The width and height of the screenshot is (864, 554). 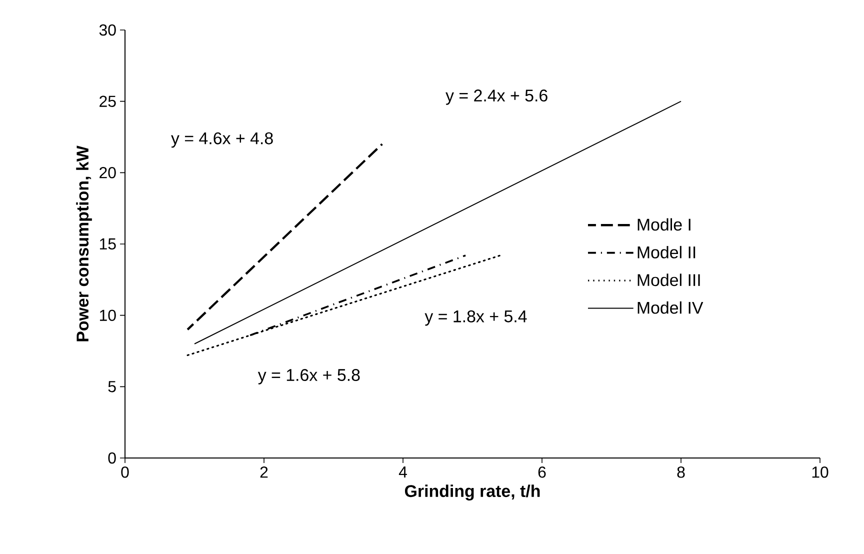 What do you see at coordinates (309, 376) in the screenshot?
I see `annotation: y = 1.6x + 5.8` at bounding box center [309, 376].